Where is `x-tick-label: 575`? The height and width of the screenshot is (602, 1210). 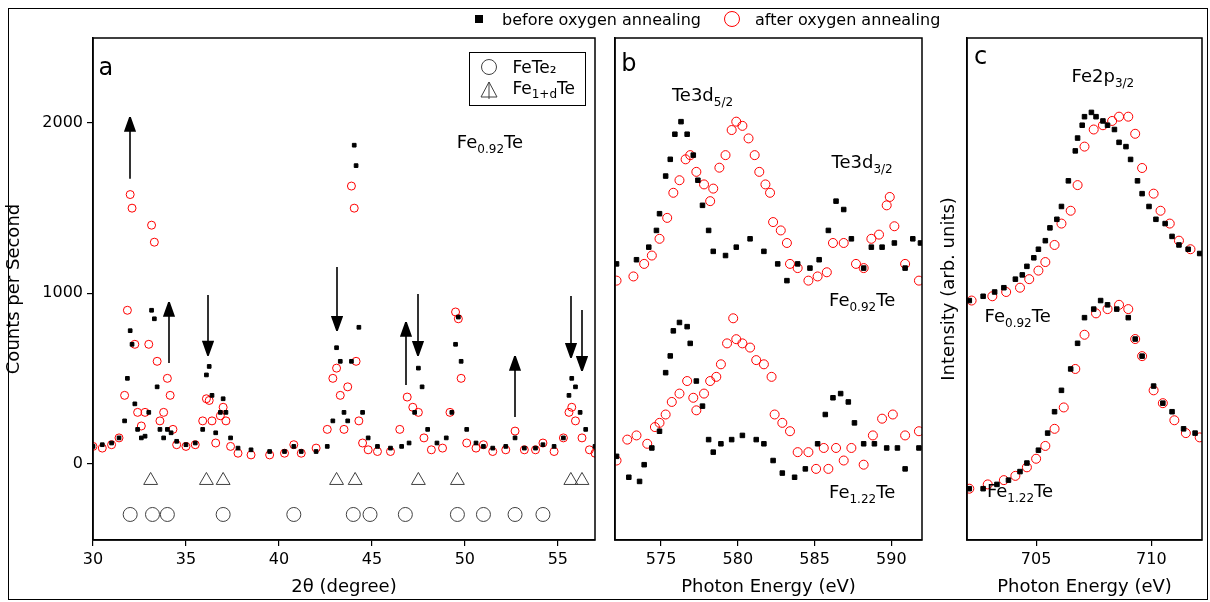 x-tick-label: 575 is located at coordinates (661, 558).